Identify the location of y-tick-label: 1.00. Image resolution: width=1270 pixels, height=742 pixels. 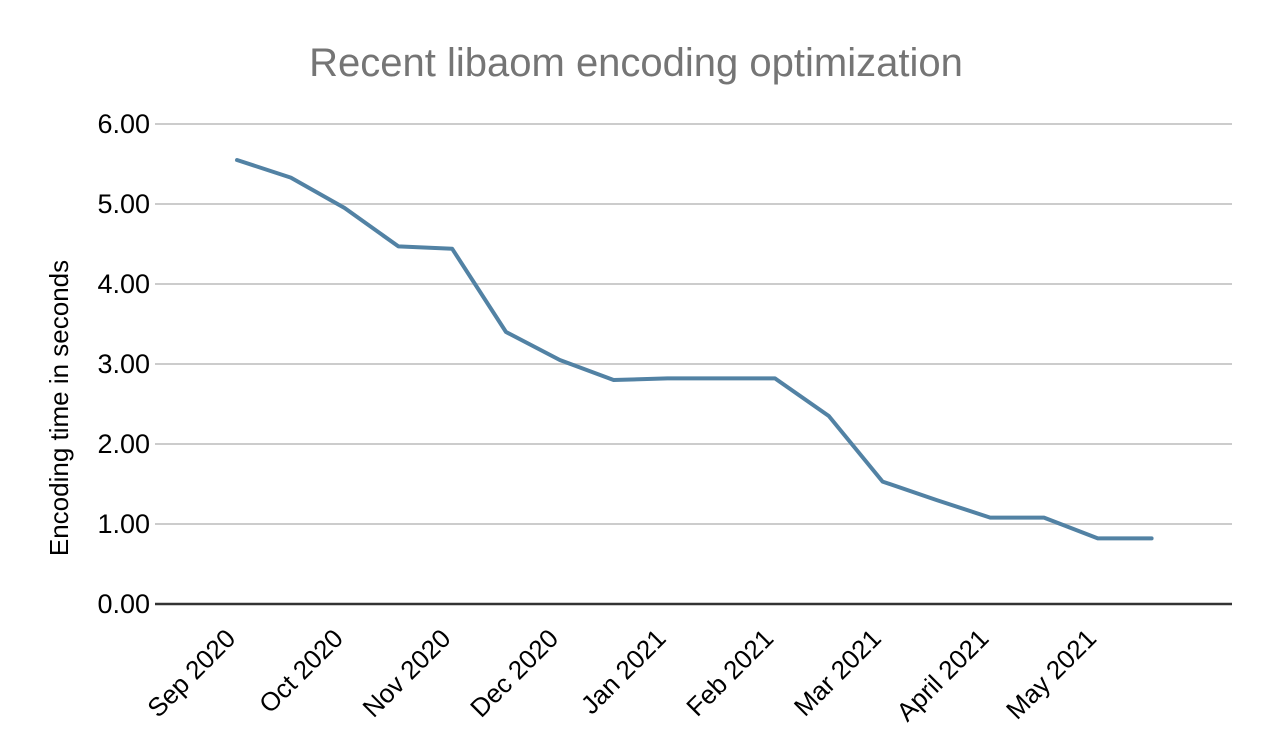
(123, 524).